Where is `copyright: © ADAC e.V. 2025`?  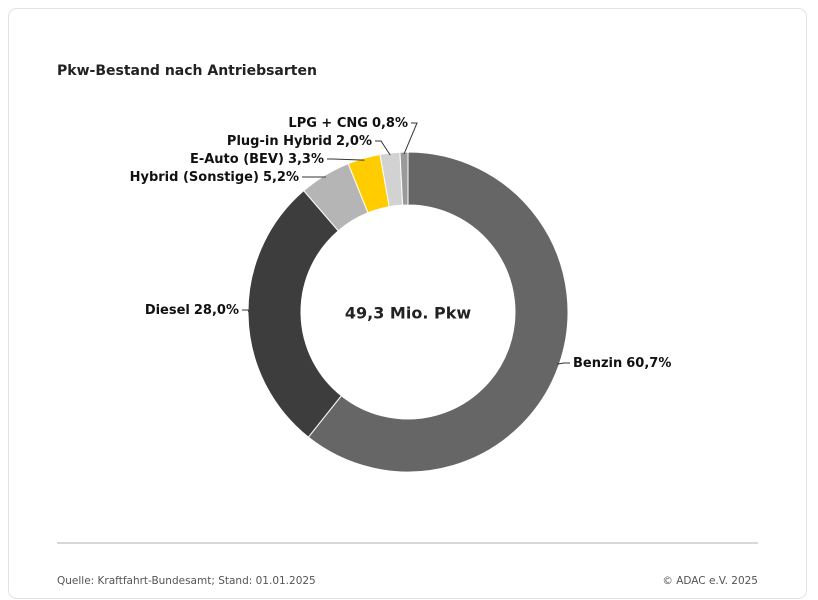
copyright: © ADAC e.V. 2025 is located at coordinates (710, 581).